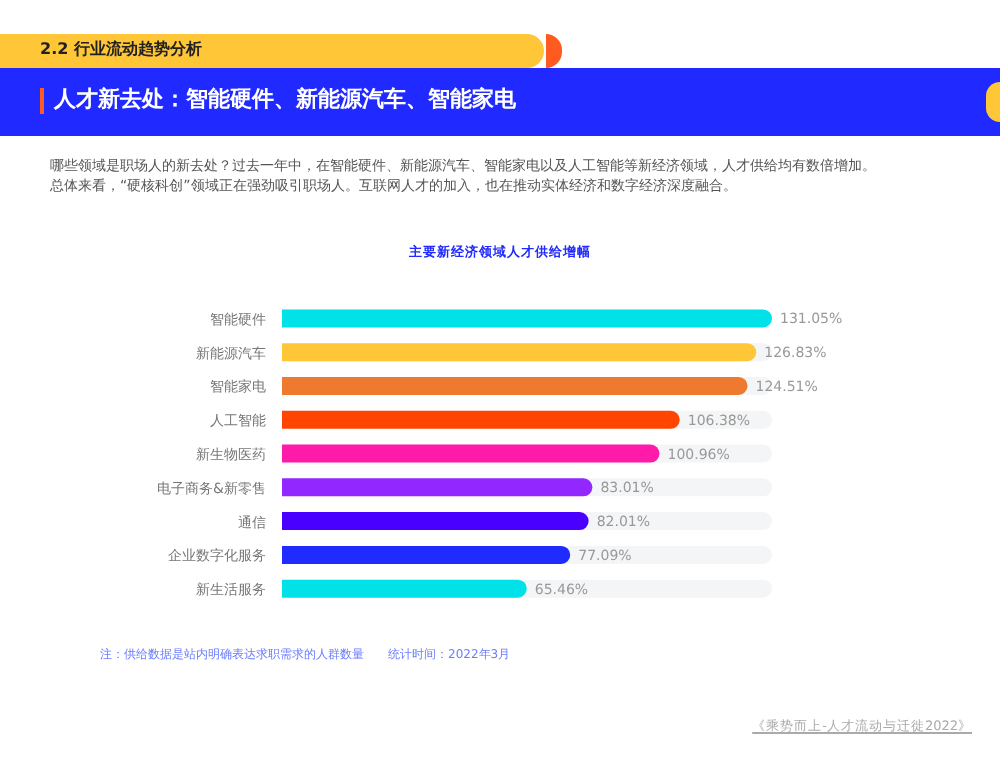 The width and height of the screenshot is (1000, 766). What do you see at coordinates (285, 100) in the screenshot?
I see `text: 人才新去处：智能硬件、新能源汽车、智能家电` at bounding box center [285, 100].